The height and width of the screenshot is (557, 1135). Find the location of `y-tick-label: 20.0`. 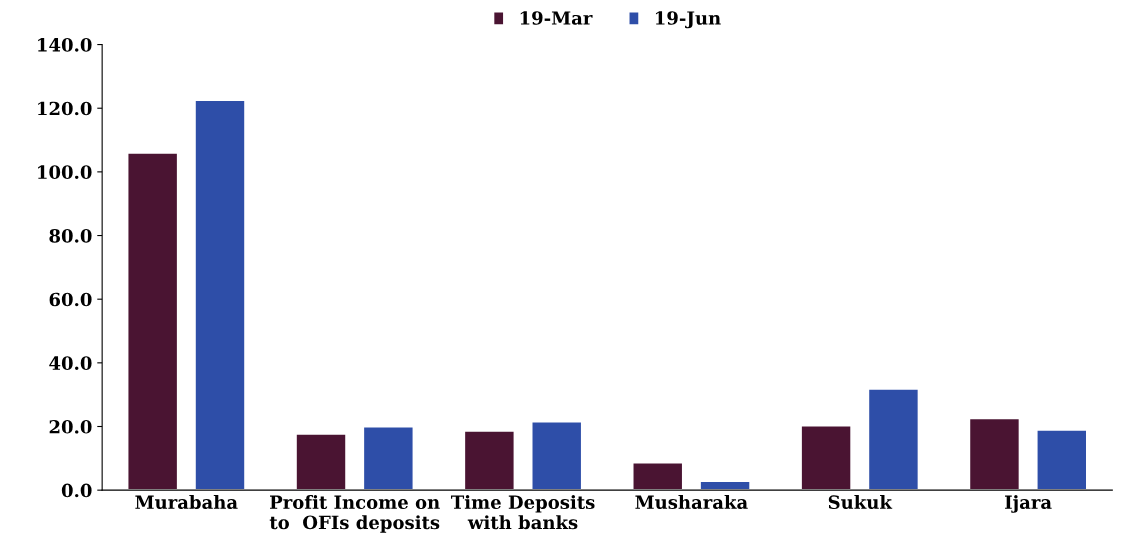

y-tick-label: 20.0 is located at coordinates (70, 426).